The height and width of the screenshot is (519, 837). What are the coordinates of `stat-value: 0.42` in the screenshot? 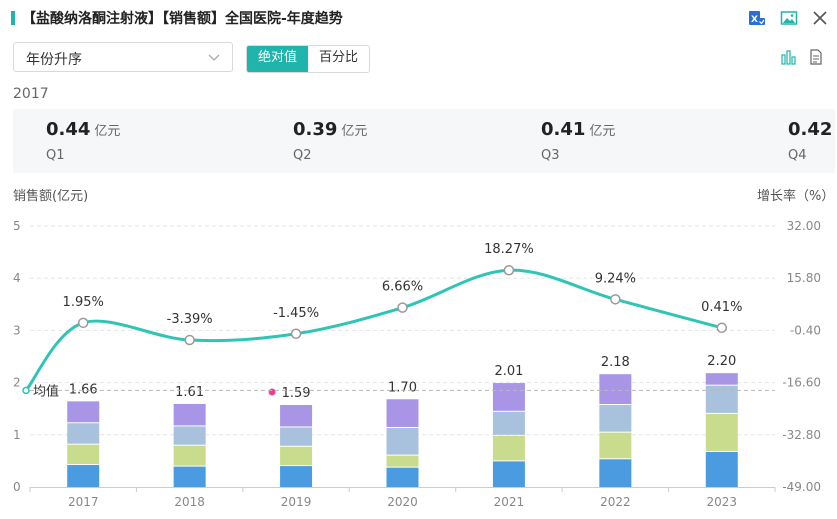 It's located at (810, 129).